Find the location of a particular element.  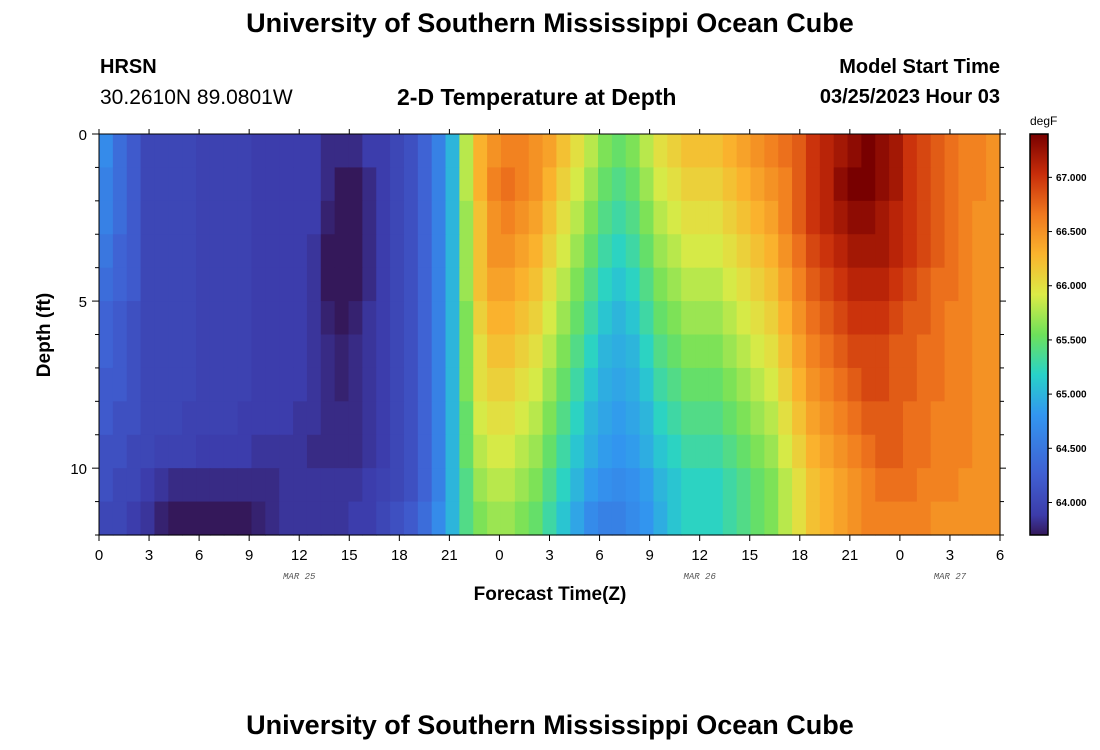

y-tick-label: 5 is located at coordinates (83, 302).